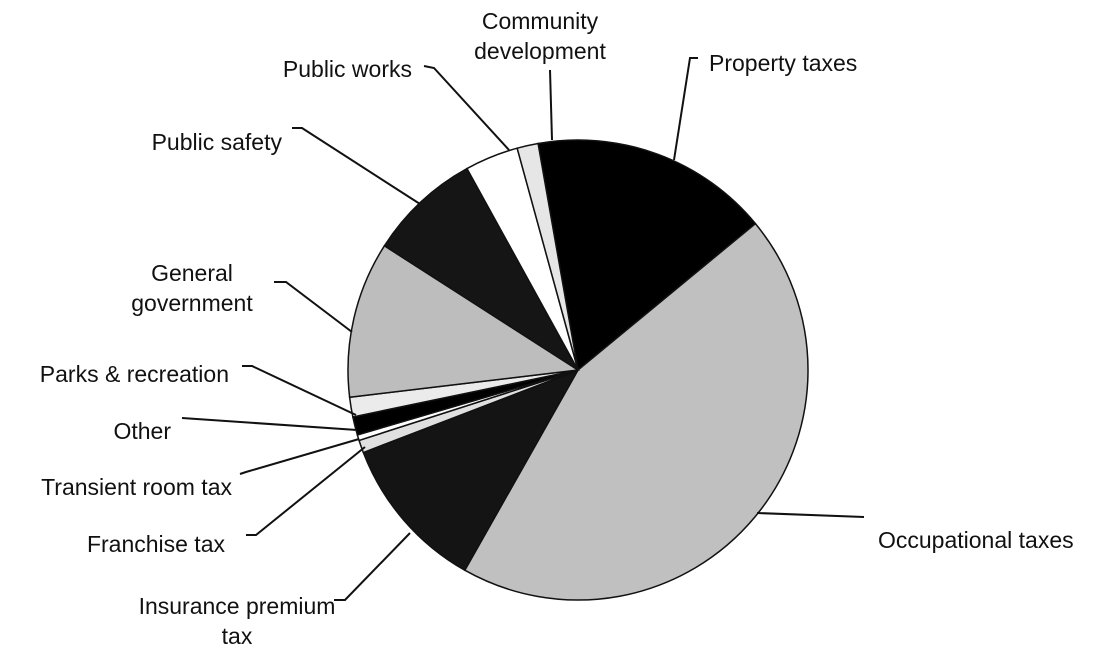  Describe the element at coordinates (464, 321) in the screenshot. I see `pie-slice-general-government` at that location.